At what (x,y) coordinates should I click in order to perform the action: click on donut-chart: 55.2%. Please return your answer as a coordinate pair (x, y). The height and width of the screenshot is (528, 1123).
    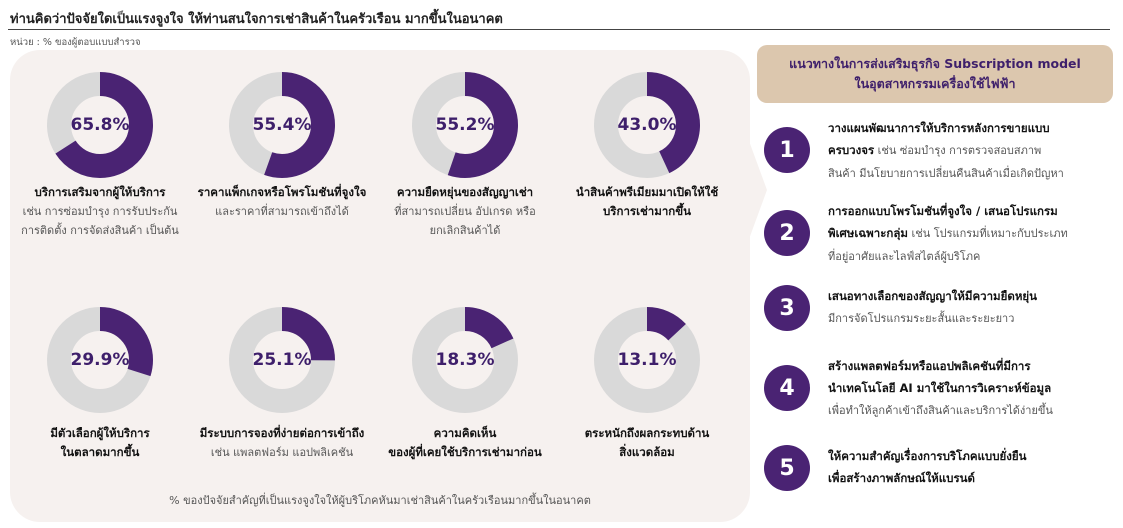
    Looking at the image, I should click on (465, 125).